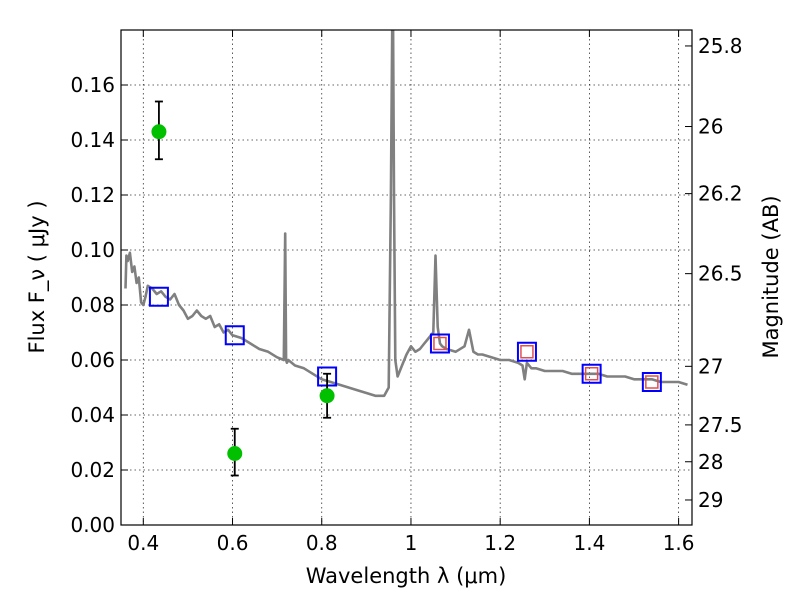  What do you see at coordinates (92, 360) in the screenshot?
I see `y-tick-label: 0.06` at bounding box center [92, 360].